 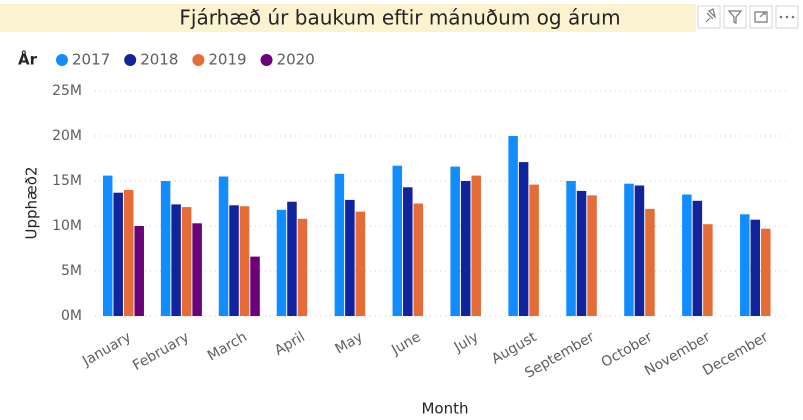 What do you see at coordinates (67, 226) in the screenshot?
I see `y-tick-label: 10M` at bounding box center [67, 226].